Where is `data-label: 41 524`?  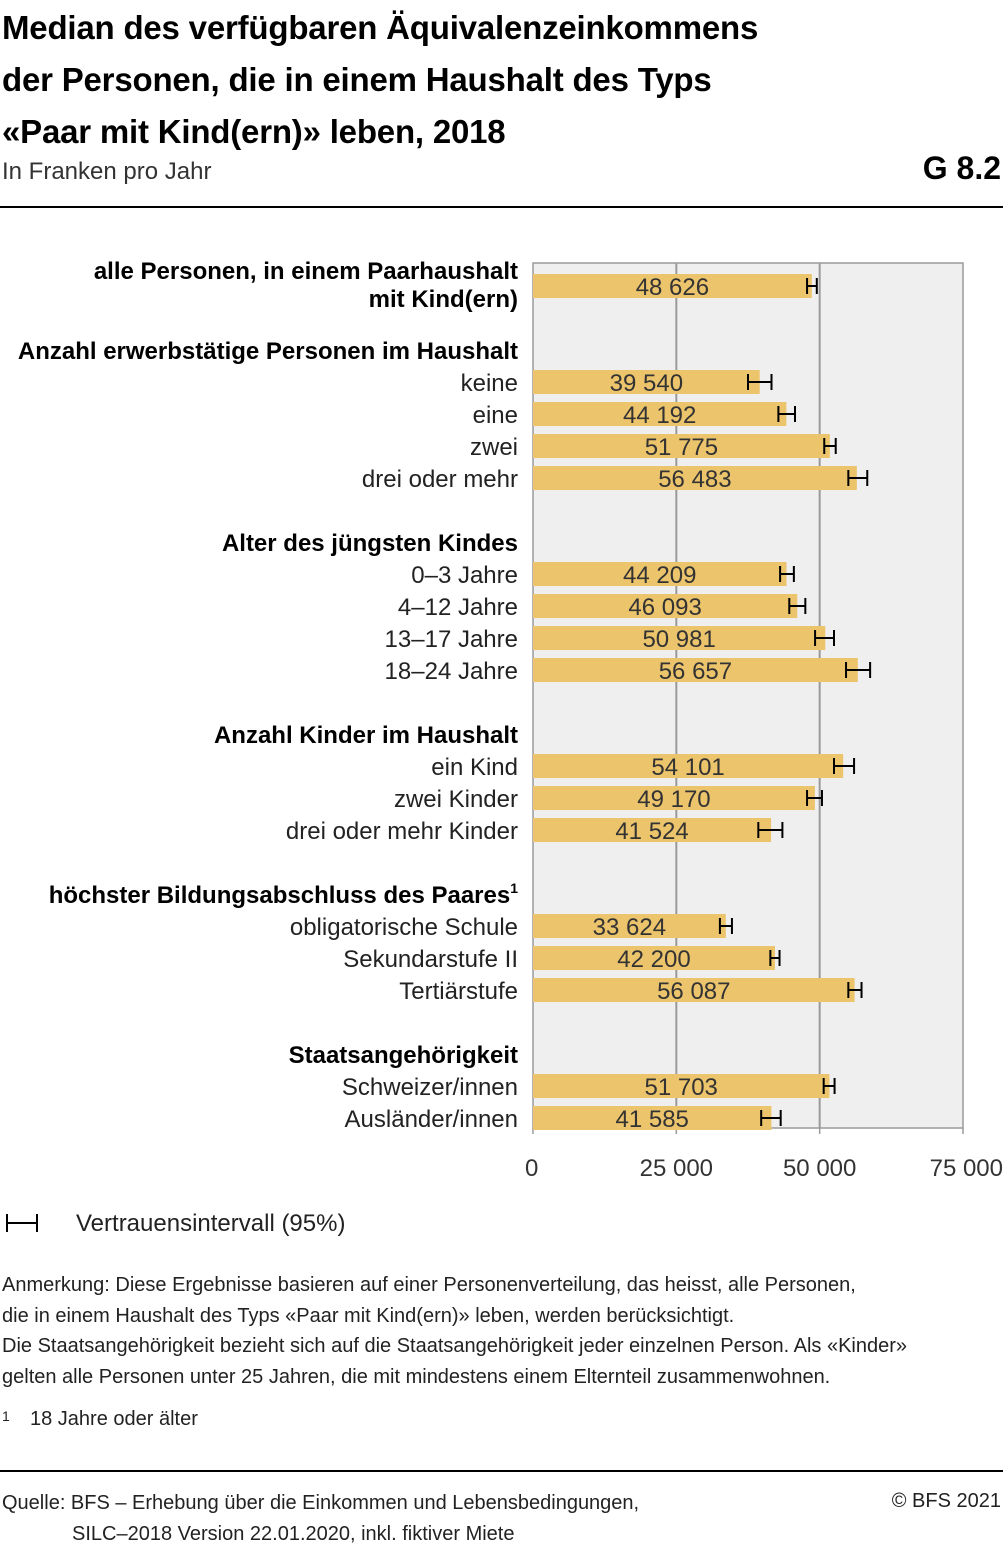
data-label: 41 524 is located at coordinates (651, 831).